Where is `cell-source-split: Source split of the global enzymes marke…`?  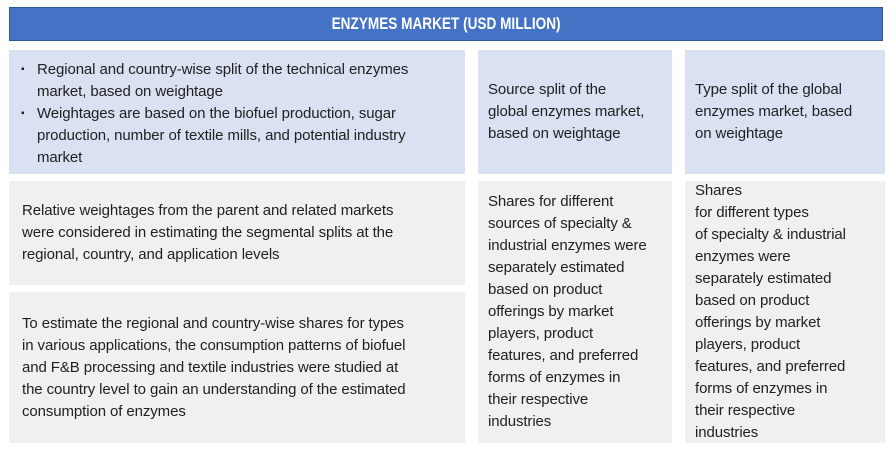
cell-source-split: Source split of the global enzymes marke… is located at coordinates (575, 112).